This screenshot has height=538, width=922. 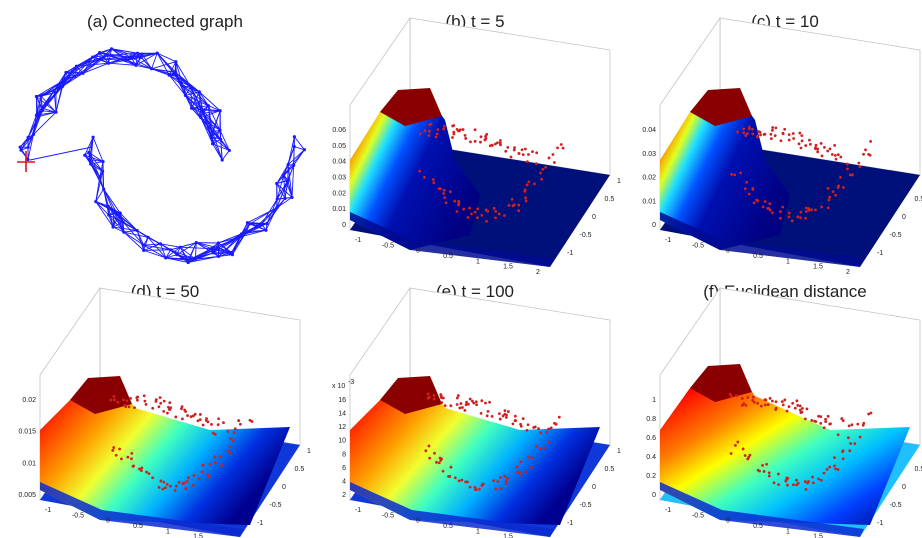 I want to click on x-tick-label: 0, so click(x=728, y=521).